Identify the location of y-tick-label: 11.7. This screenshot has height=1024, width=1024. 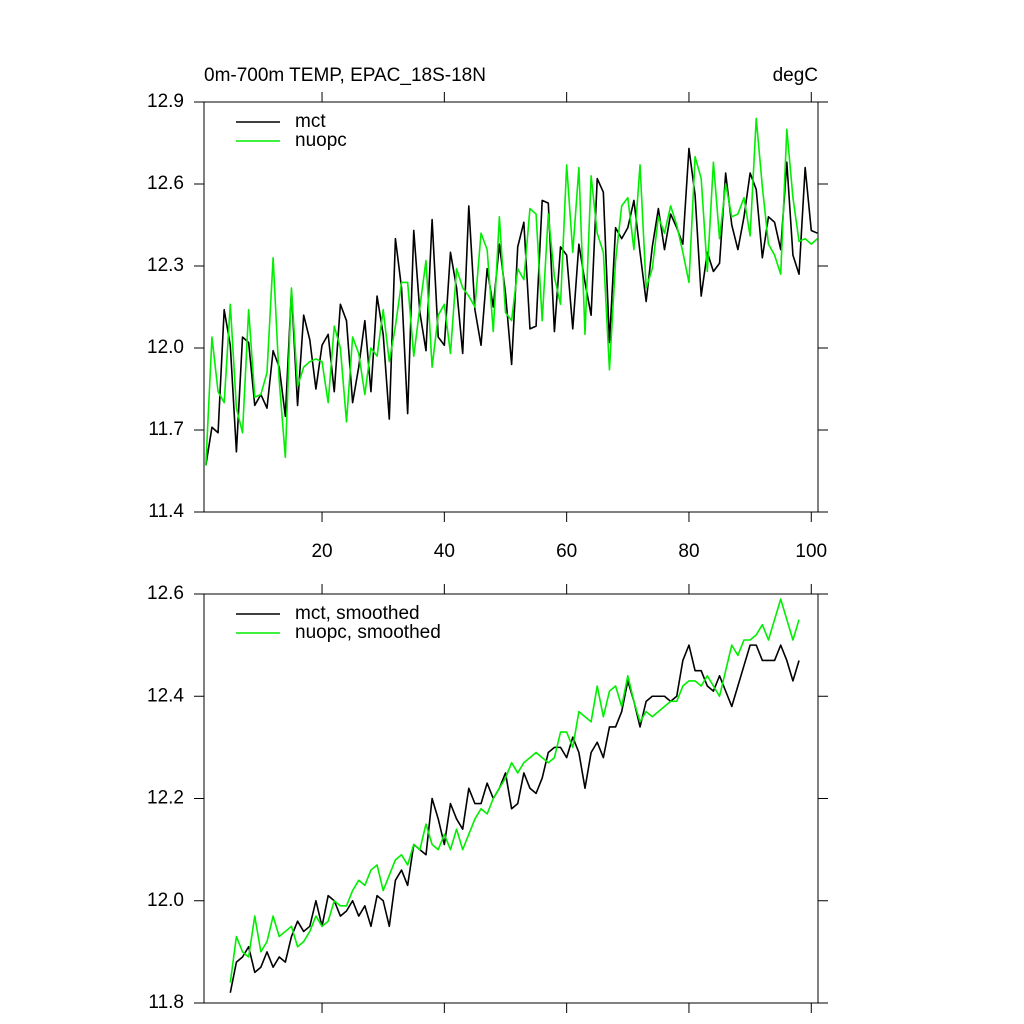
(166, 429).